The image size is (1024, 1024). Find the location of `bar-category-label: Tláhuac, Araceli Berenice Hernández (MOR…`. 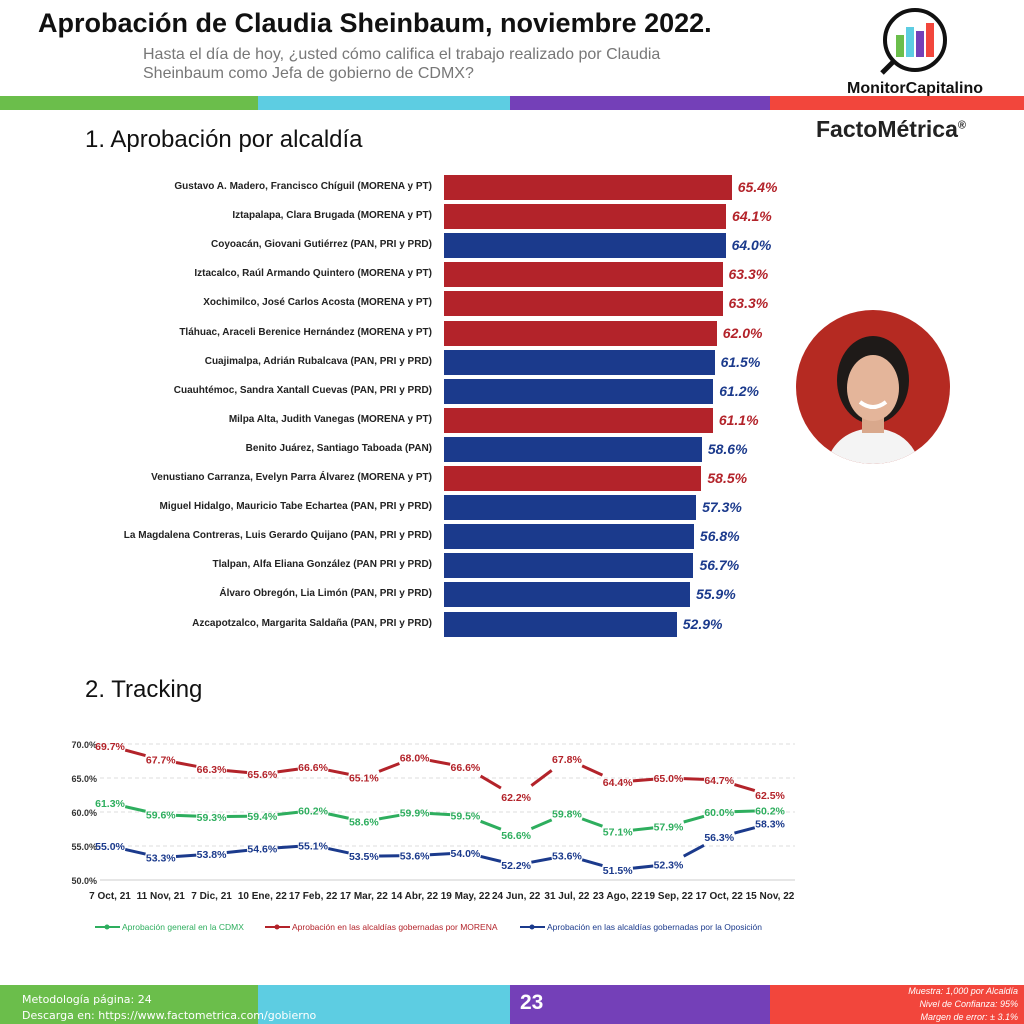

bar-category-label: Tláhuac, Araceli Berenice Hernández (MOR… is located at coordinates (305, 332).